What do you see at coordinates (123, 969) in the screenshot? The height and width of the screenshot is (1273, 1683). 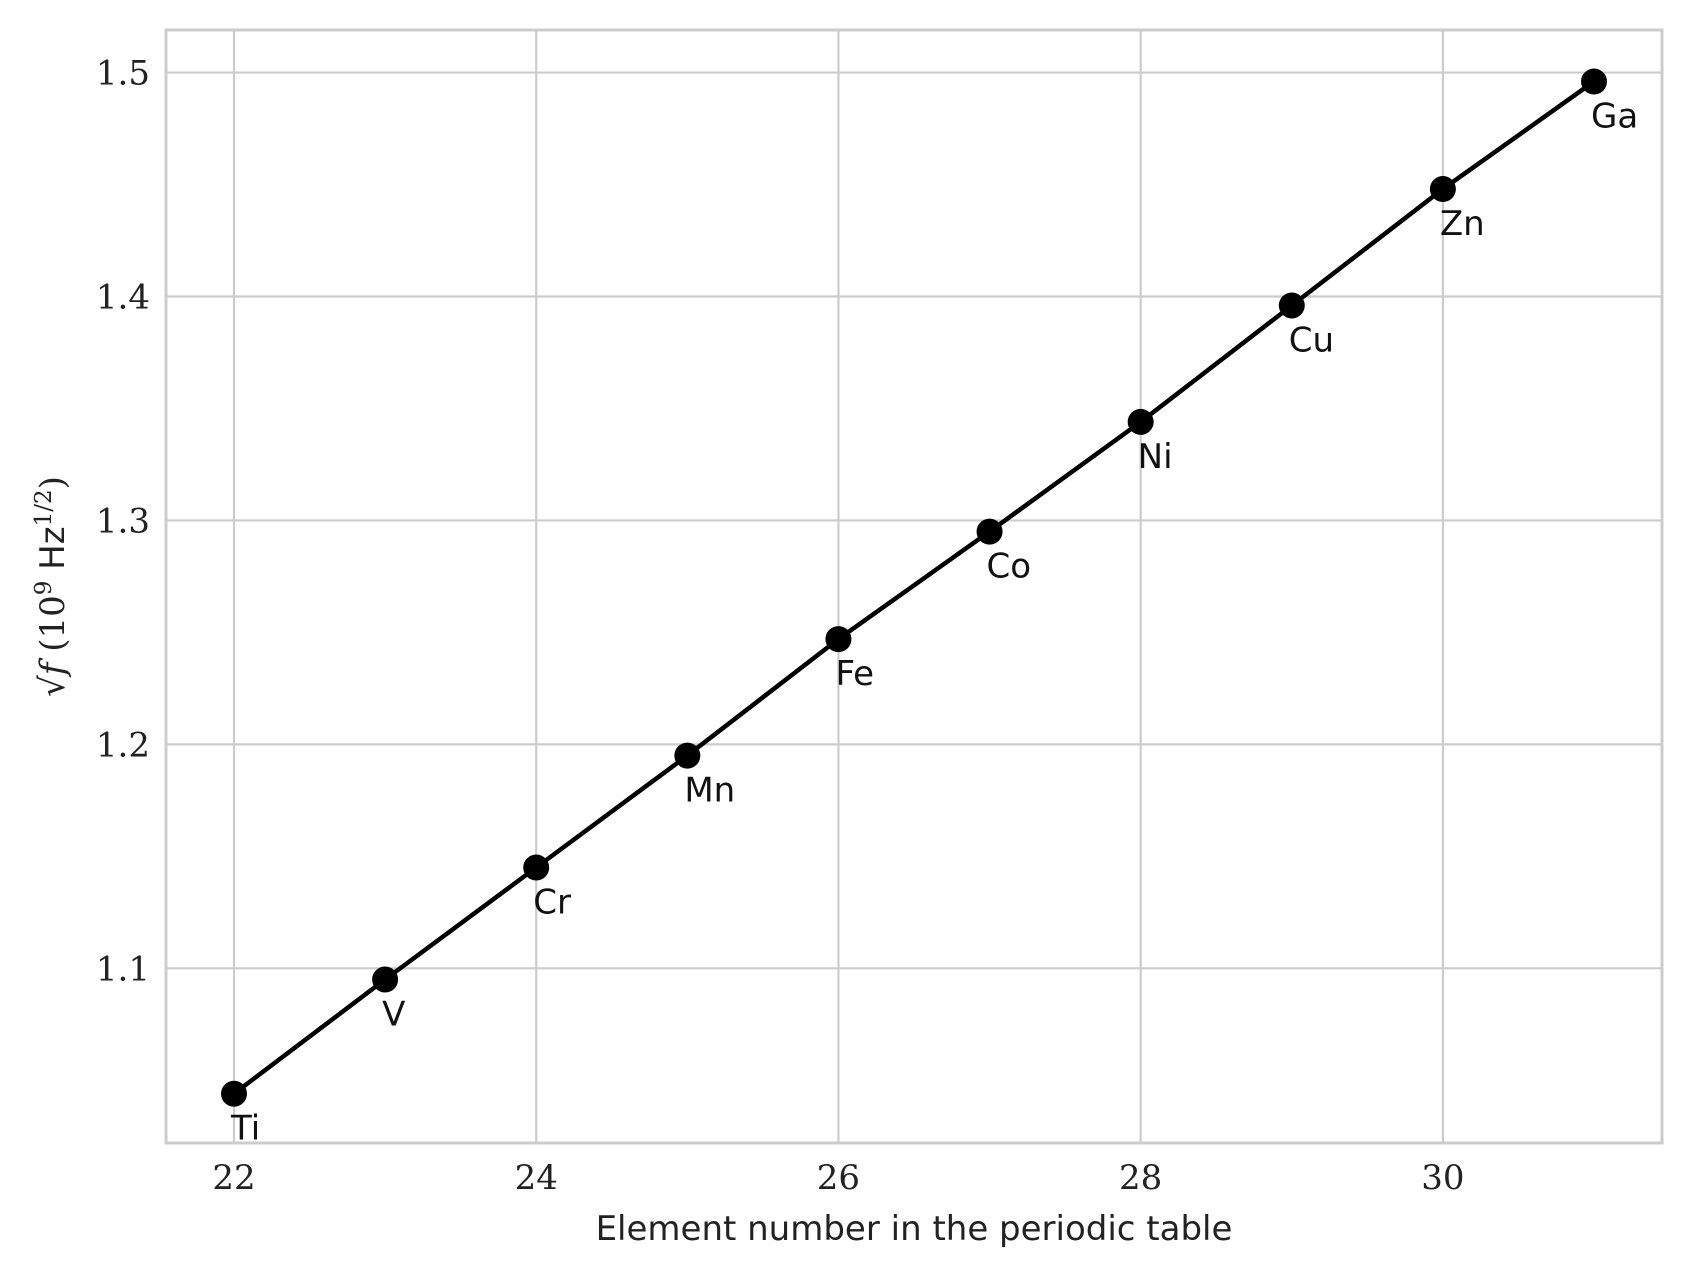 I see `y-tick-label: 1.1` at bounding box center [123, 969].